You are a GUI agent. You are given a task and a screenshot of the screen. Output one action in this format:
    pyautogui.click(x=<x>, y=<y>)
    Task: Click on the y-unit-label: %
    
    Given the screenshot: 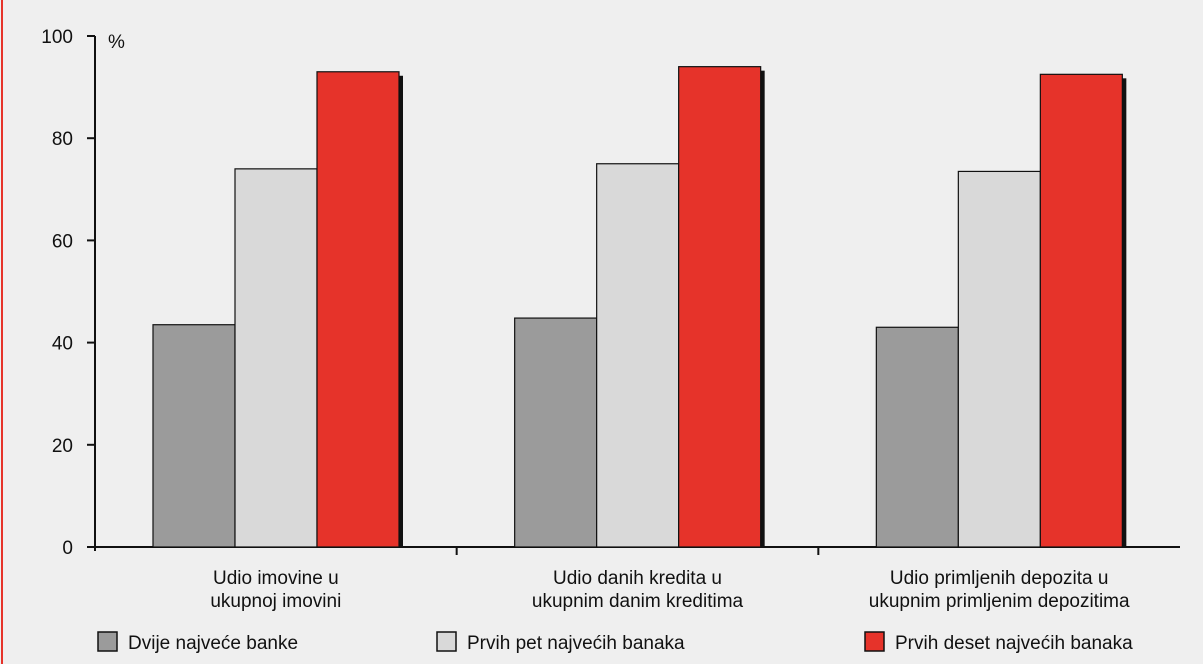 What is the action you would take?
    pyautogui.click(x=116, y=42)
    